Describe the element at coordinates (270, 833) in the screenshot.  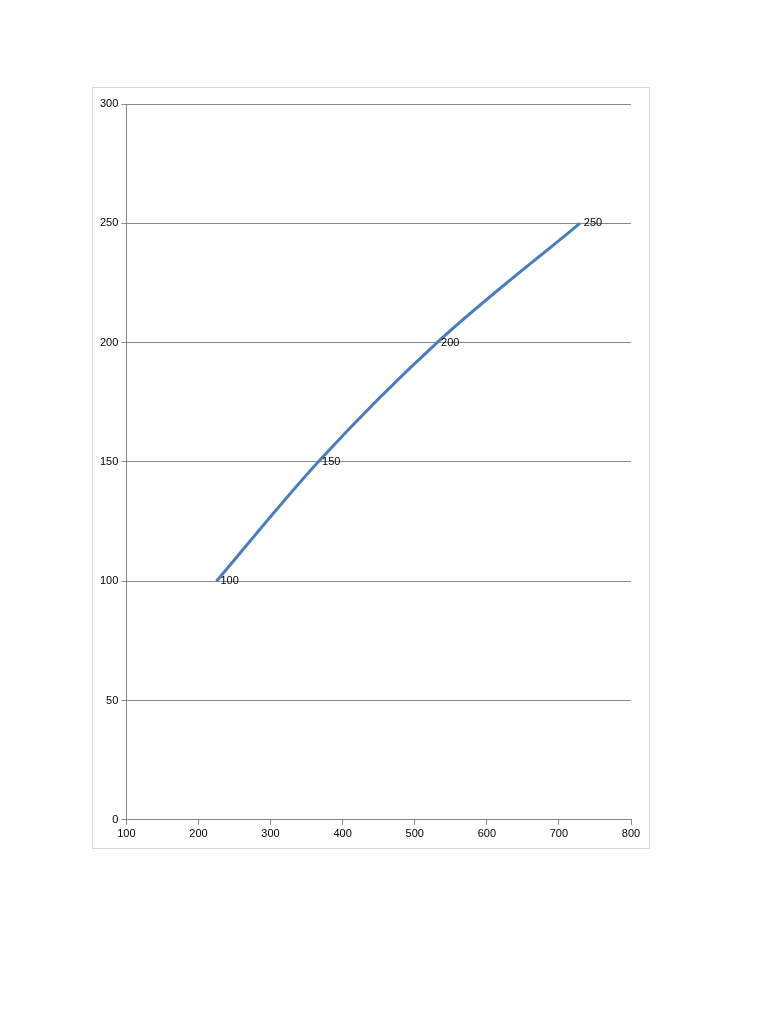
I see `x-tick-label: 300` at that location.